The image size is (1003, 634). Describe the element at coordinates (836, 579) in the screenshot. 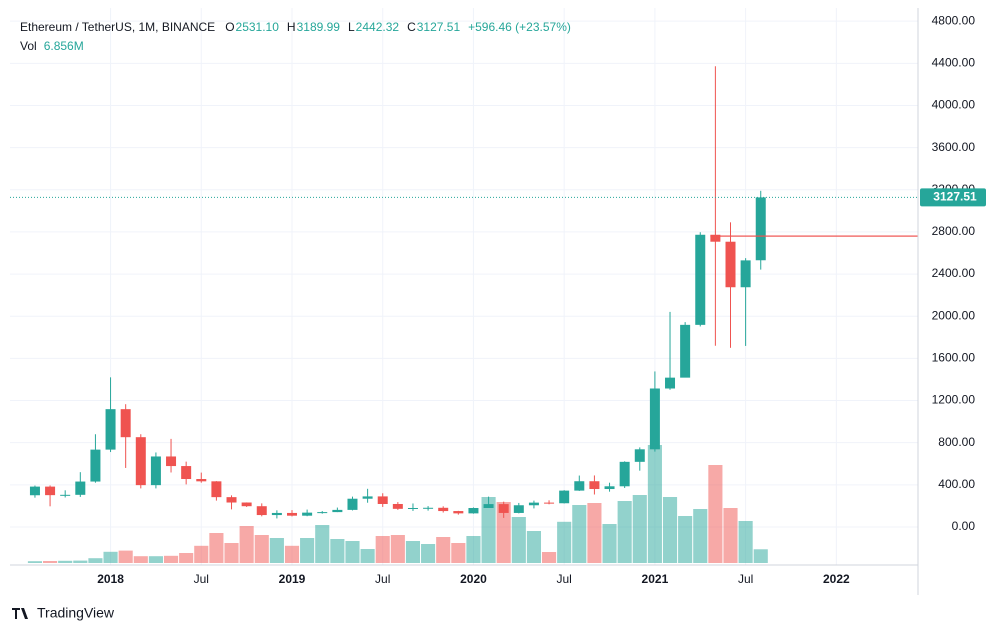

I see `x-tick-label: 2022` at that location.